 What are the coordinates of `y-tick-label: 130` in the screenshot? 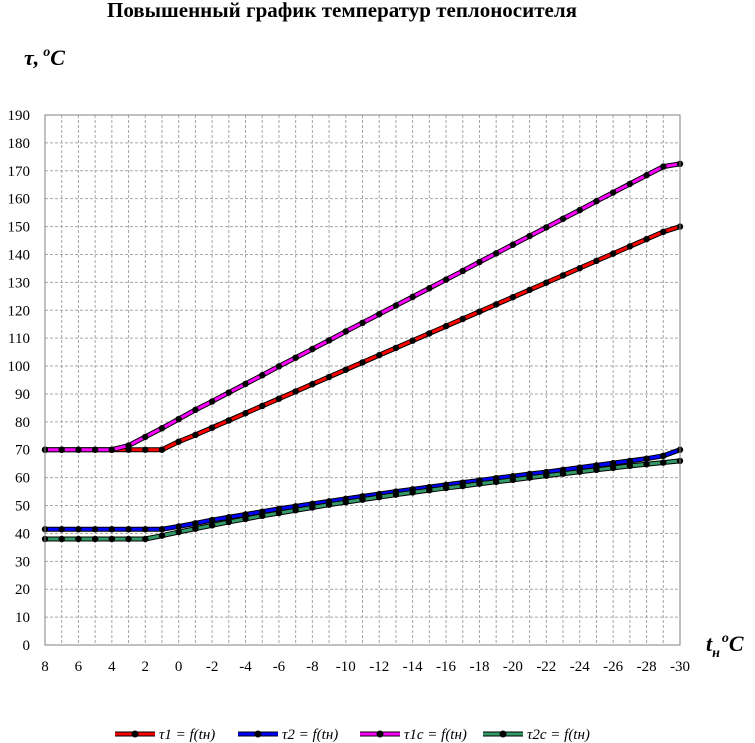 It's located at (19, 283).